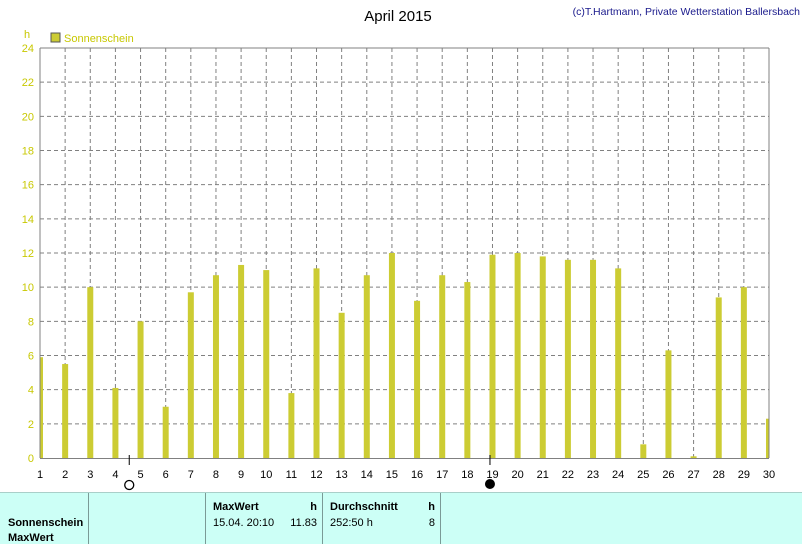  I want to click on x-tick-label: 22, so click(568, 475).